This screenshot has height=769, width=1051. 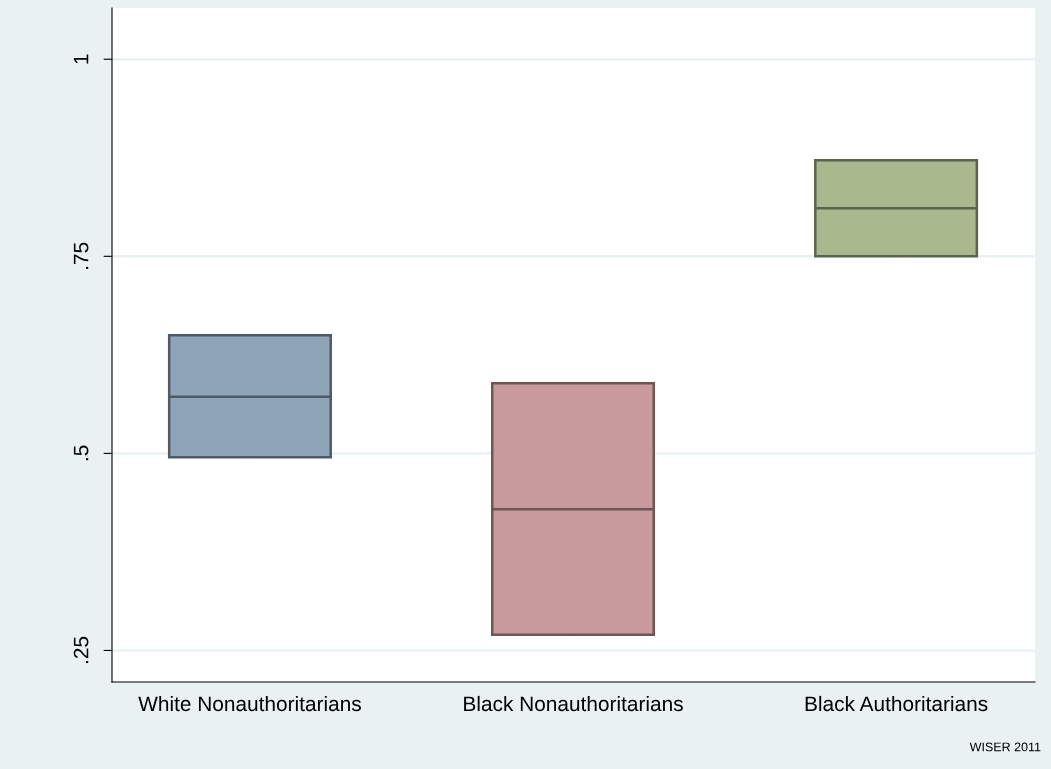 What do you see at coordinates (249, 703) in the screenshot?
I see `x-tick-label: White Nonauthoritarians` at bounding box center [249, 703].